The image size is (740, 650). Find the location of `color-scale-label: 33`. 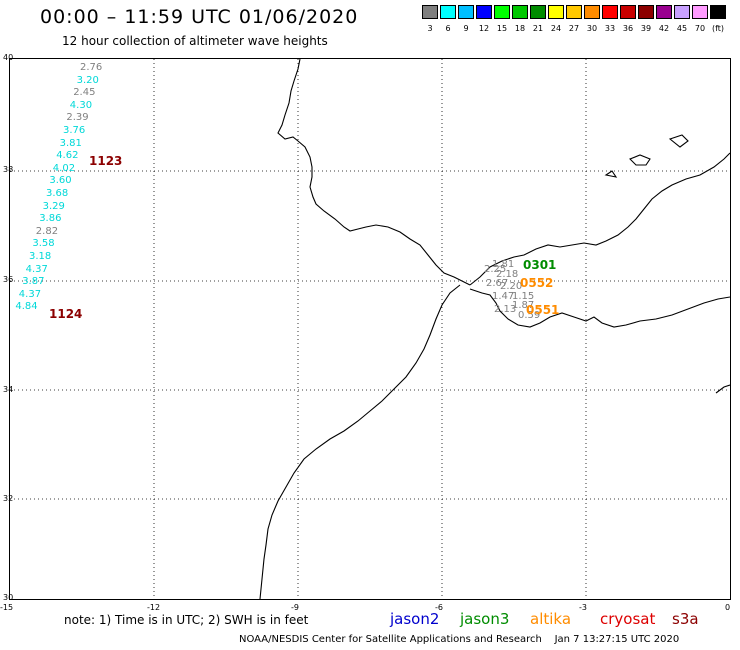

color-scale-label: 33 is located at coordinates (610, 28).